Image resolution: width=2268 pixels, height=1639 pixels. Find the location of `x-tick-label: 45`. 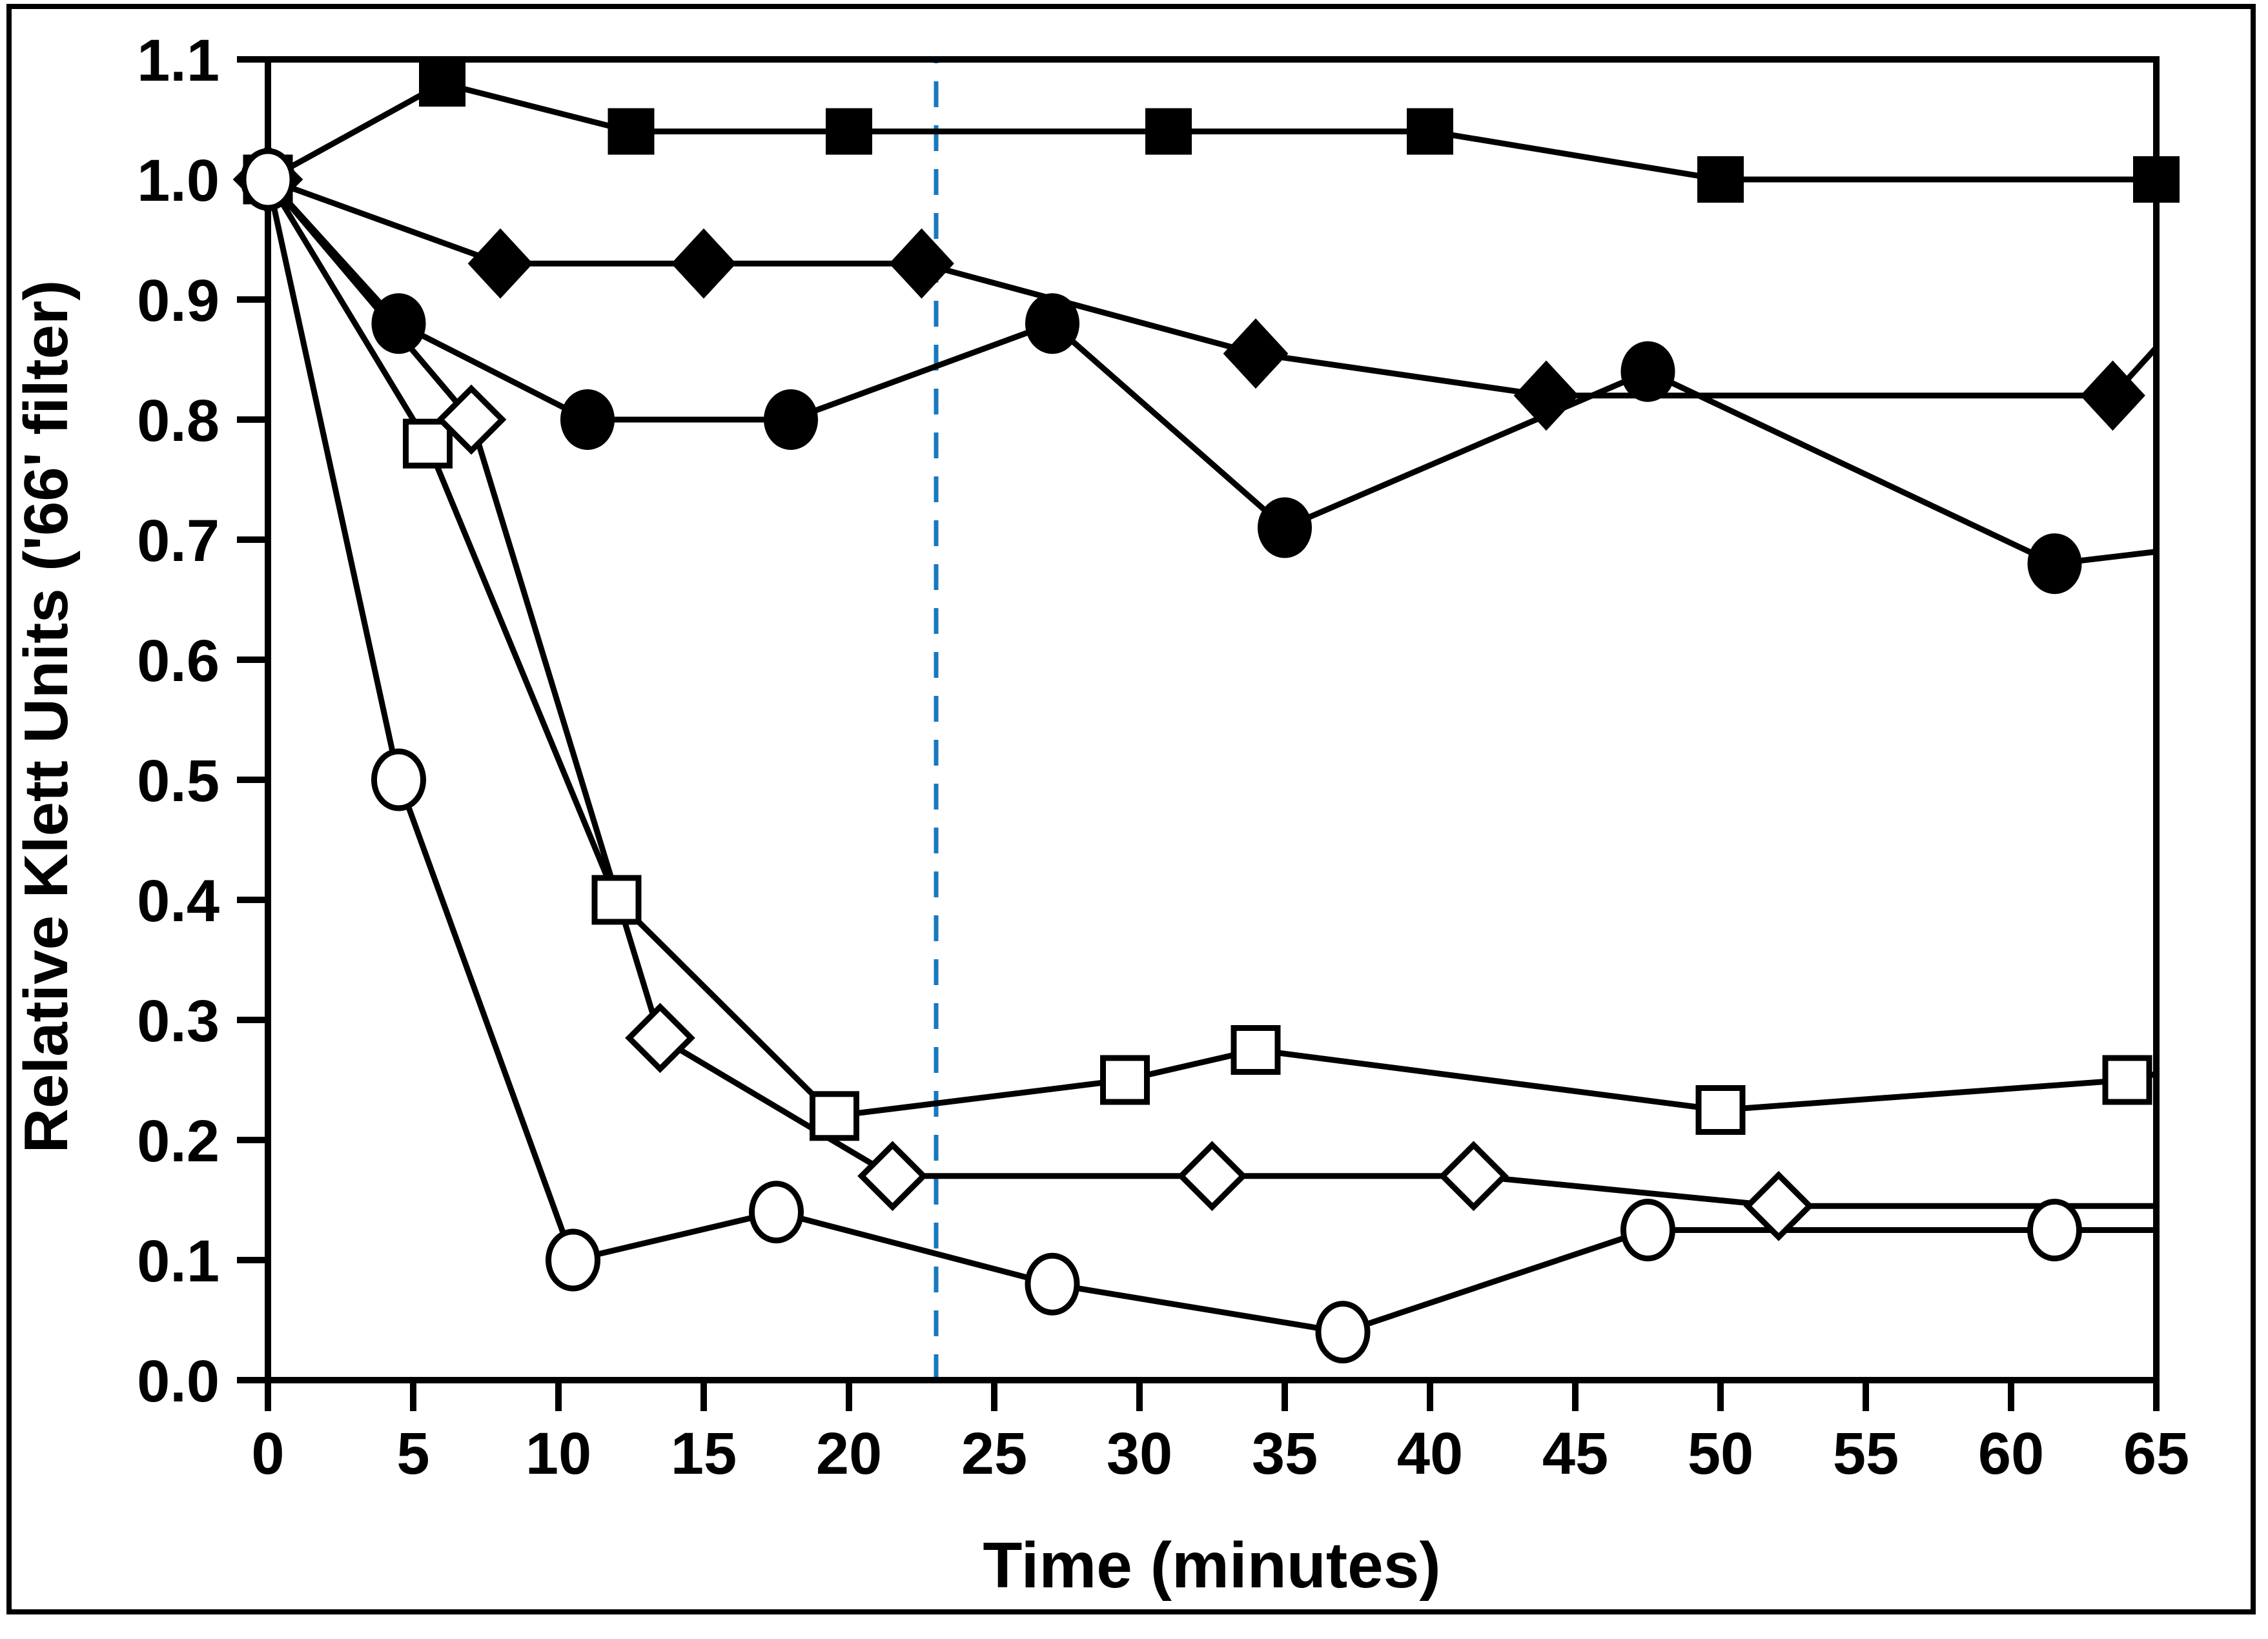

x-tick-label: 45 is located at coordinates (1575, 1454).